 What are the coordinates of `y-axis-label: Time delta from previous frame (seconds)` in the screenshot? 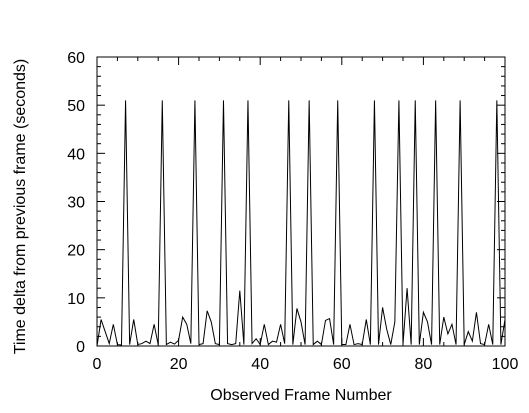 It's located at (20, 207).